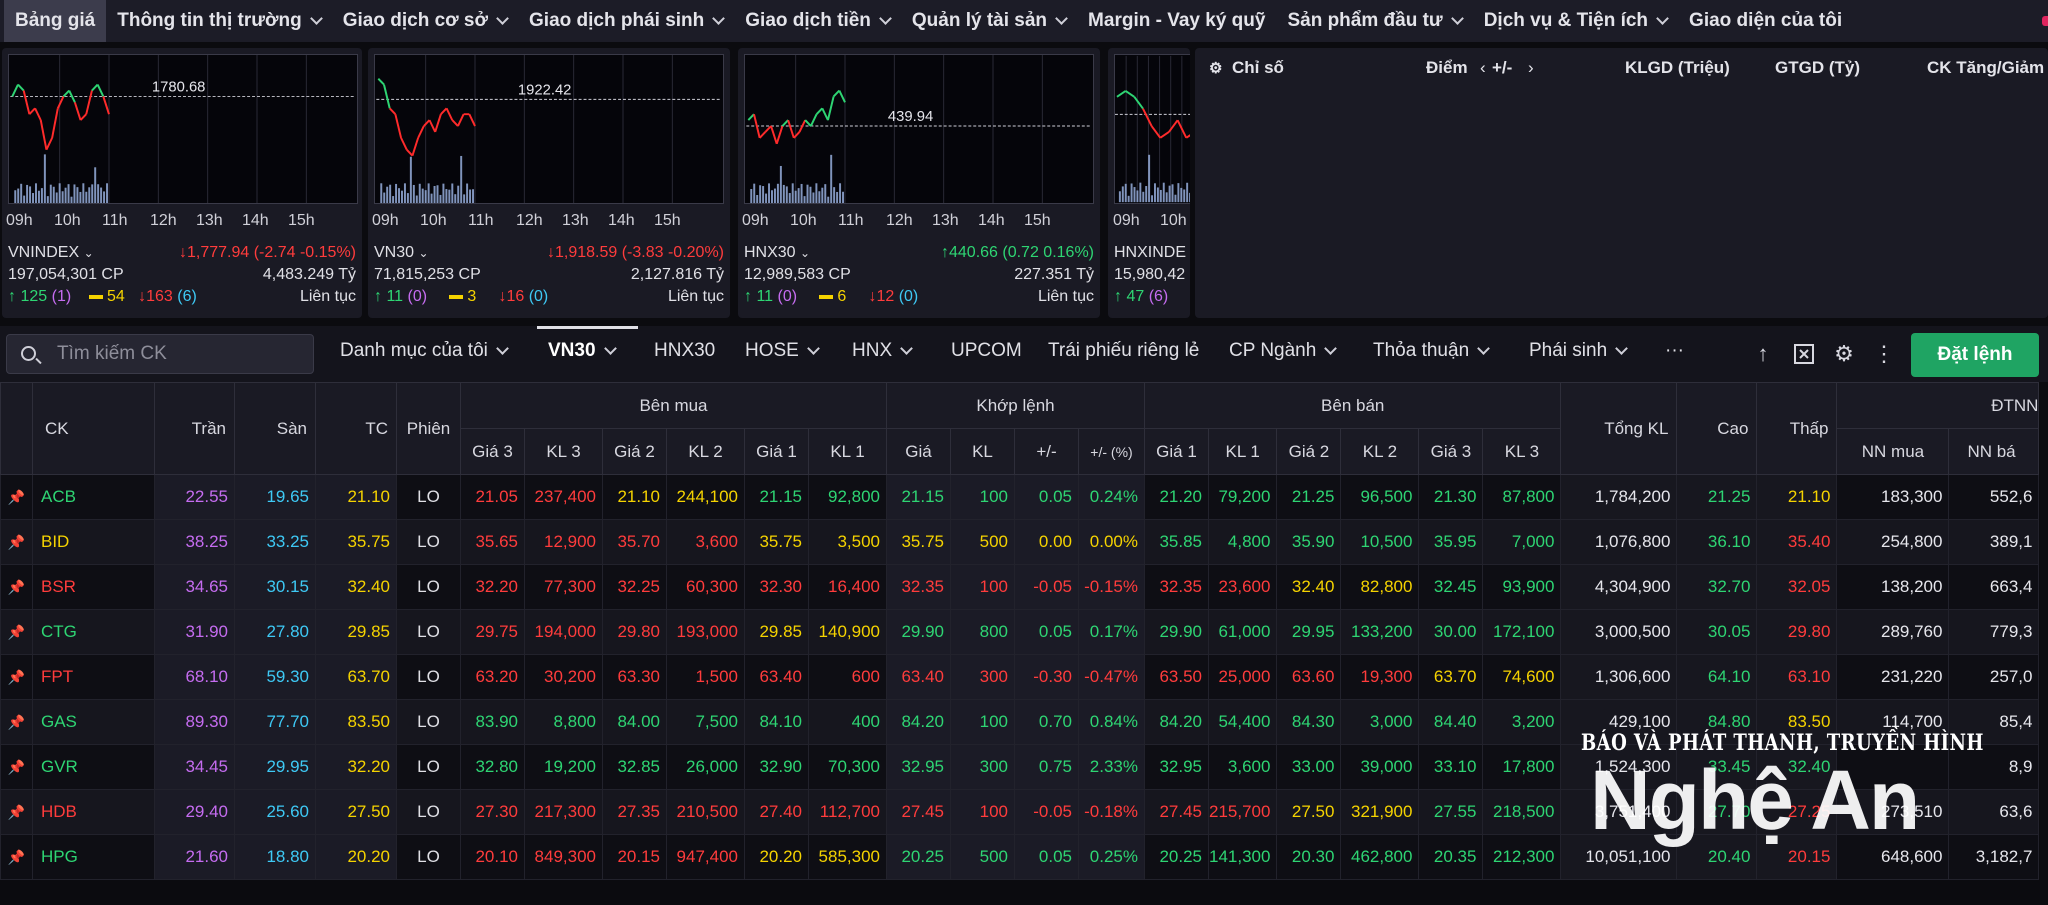 Image resolution: width=2048 pixels, height=905 pixels. Describe the element at coordinates (1674, 350) in the screenshot. I see `tab-more: ···` at that location.